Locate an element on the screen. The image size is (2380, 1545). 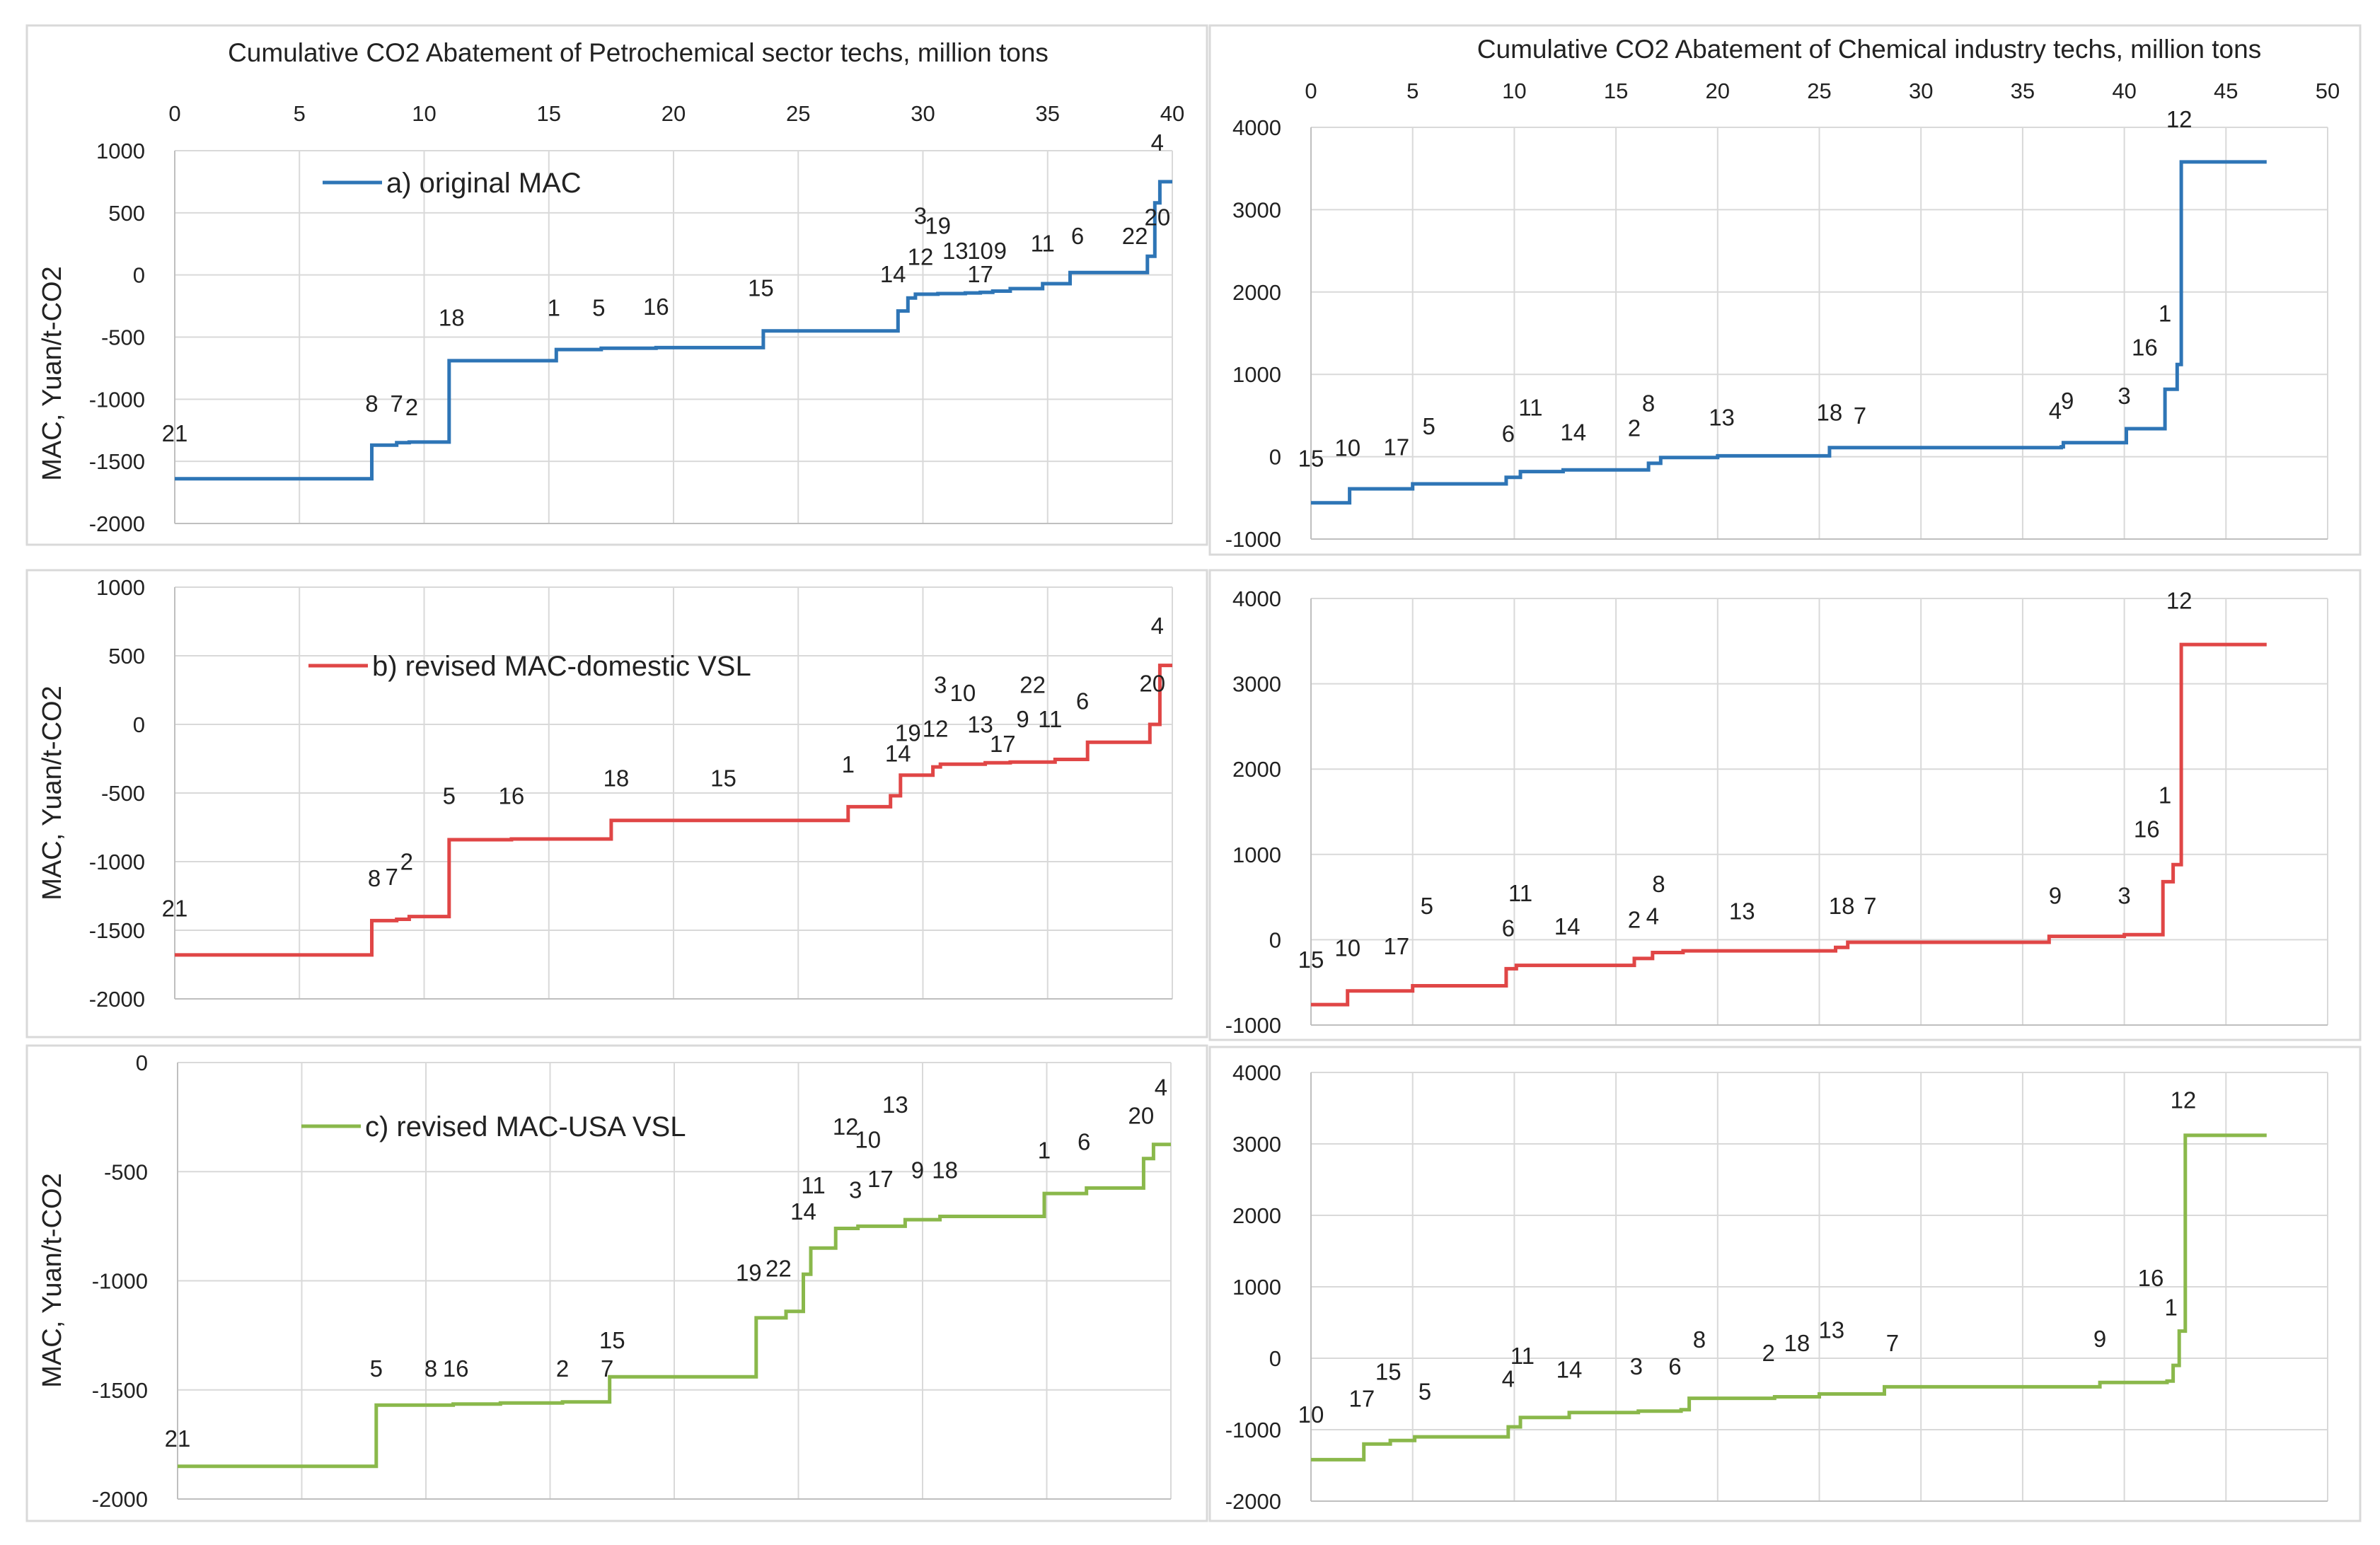
tech-label: 19 is located at coordinates (938, 226).